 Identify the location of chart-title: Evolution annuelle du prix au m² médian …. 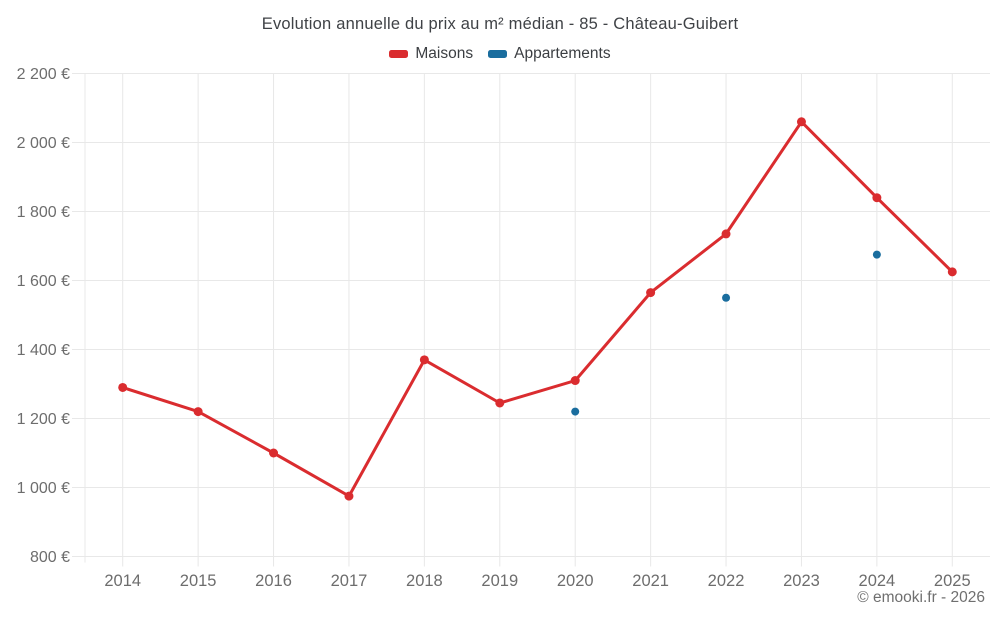
(500, 24).